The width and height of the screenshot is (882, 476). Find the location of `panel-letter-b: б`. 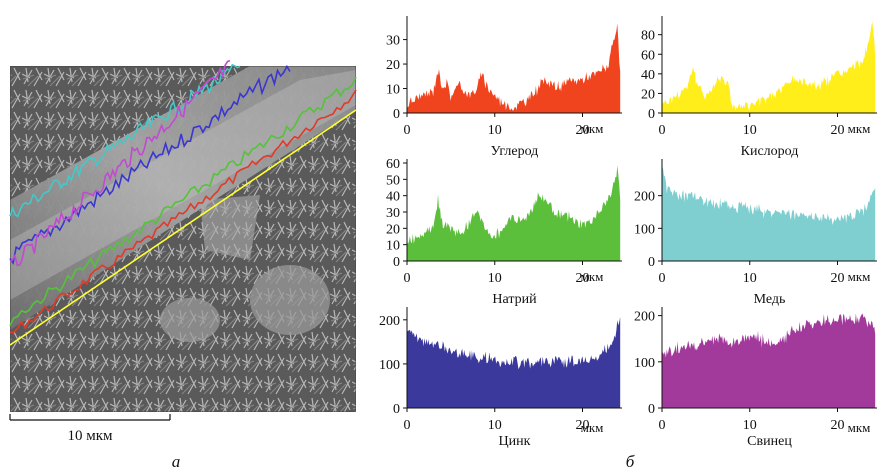

panel-letter-b: б is located at coordinates (630, 461).